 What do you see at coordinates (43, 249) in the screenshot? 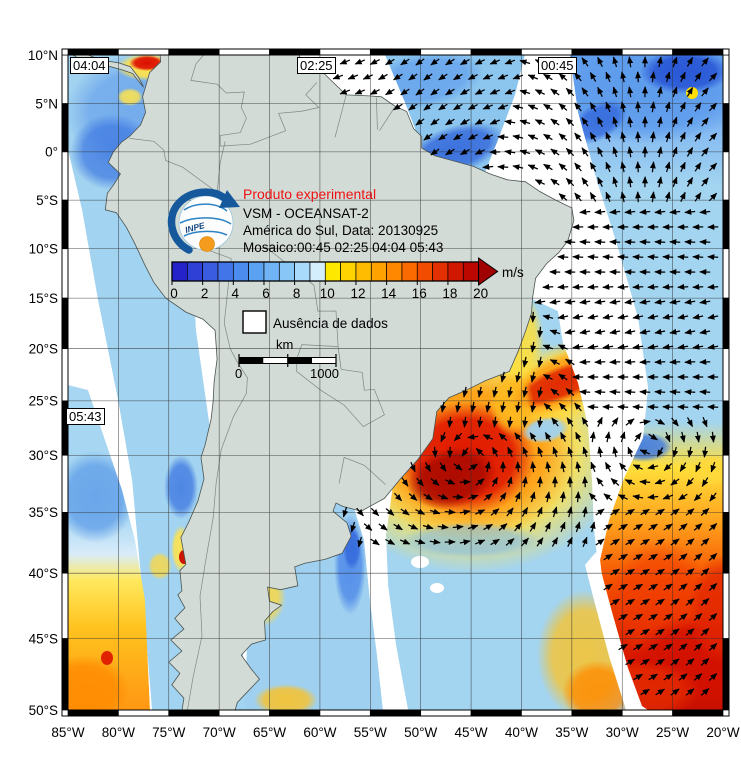
I see `lat-tick-label: 10°S` at bounding box center [43, 249].